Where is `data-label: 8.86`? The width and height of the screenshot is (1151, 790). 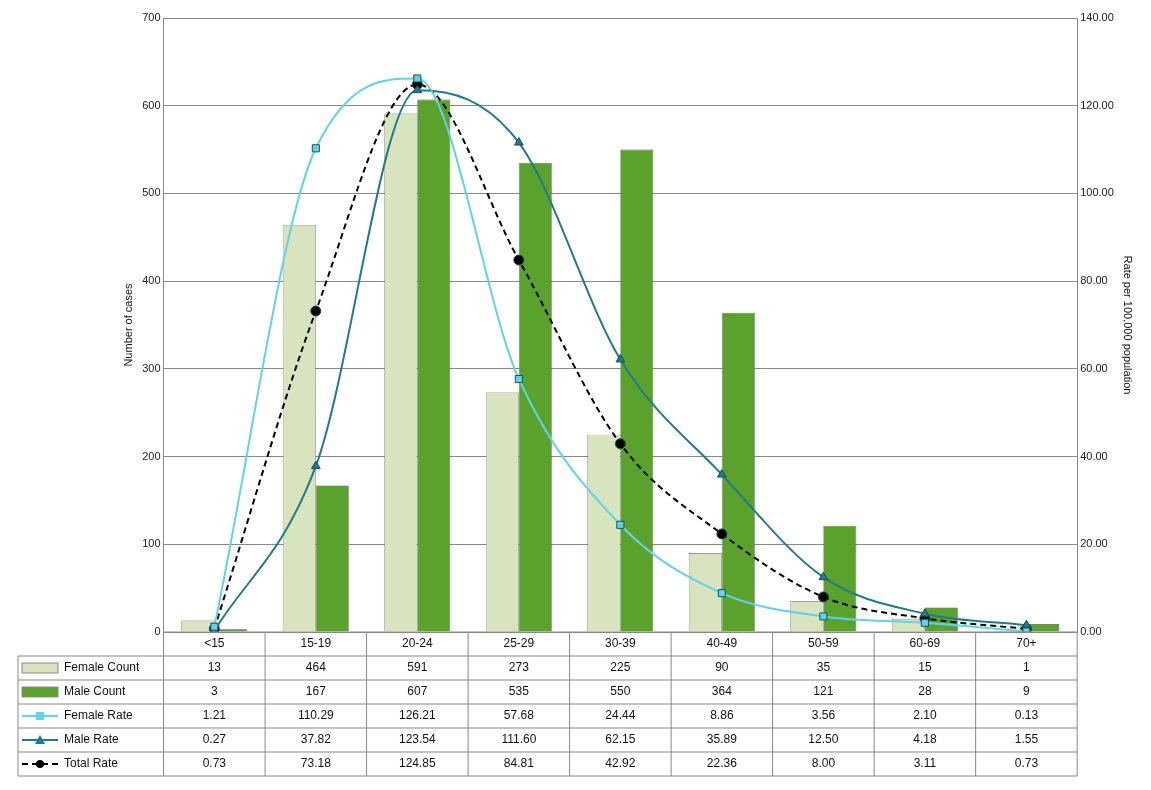 data-label: 8.86 is located at coordinates (722, 715).